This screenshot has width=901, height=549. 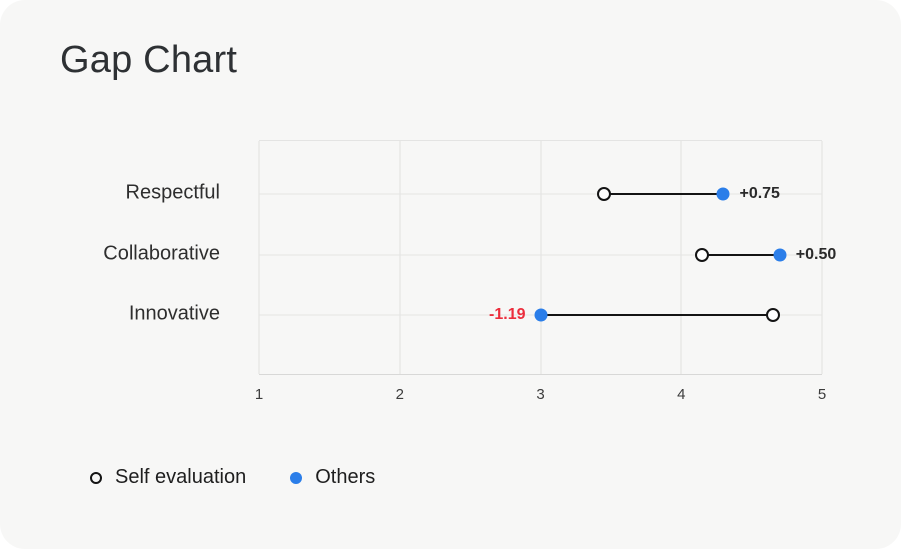 I want to click on x-tick-label: 5, so click(x=822, y=394).